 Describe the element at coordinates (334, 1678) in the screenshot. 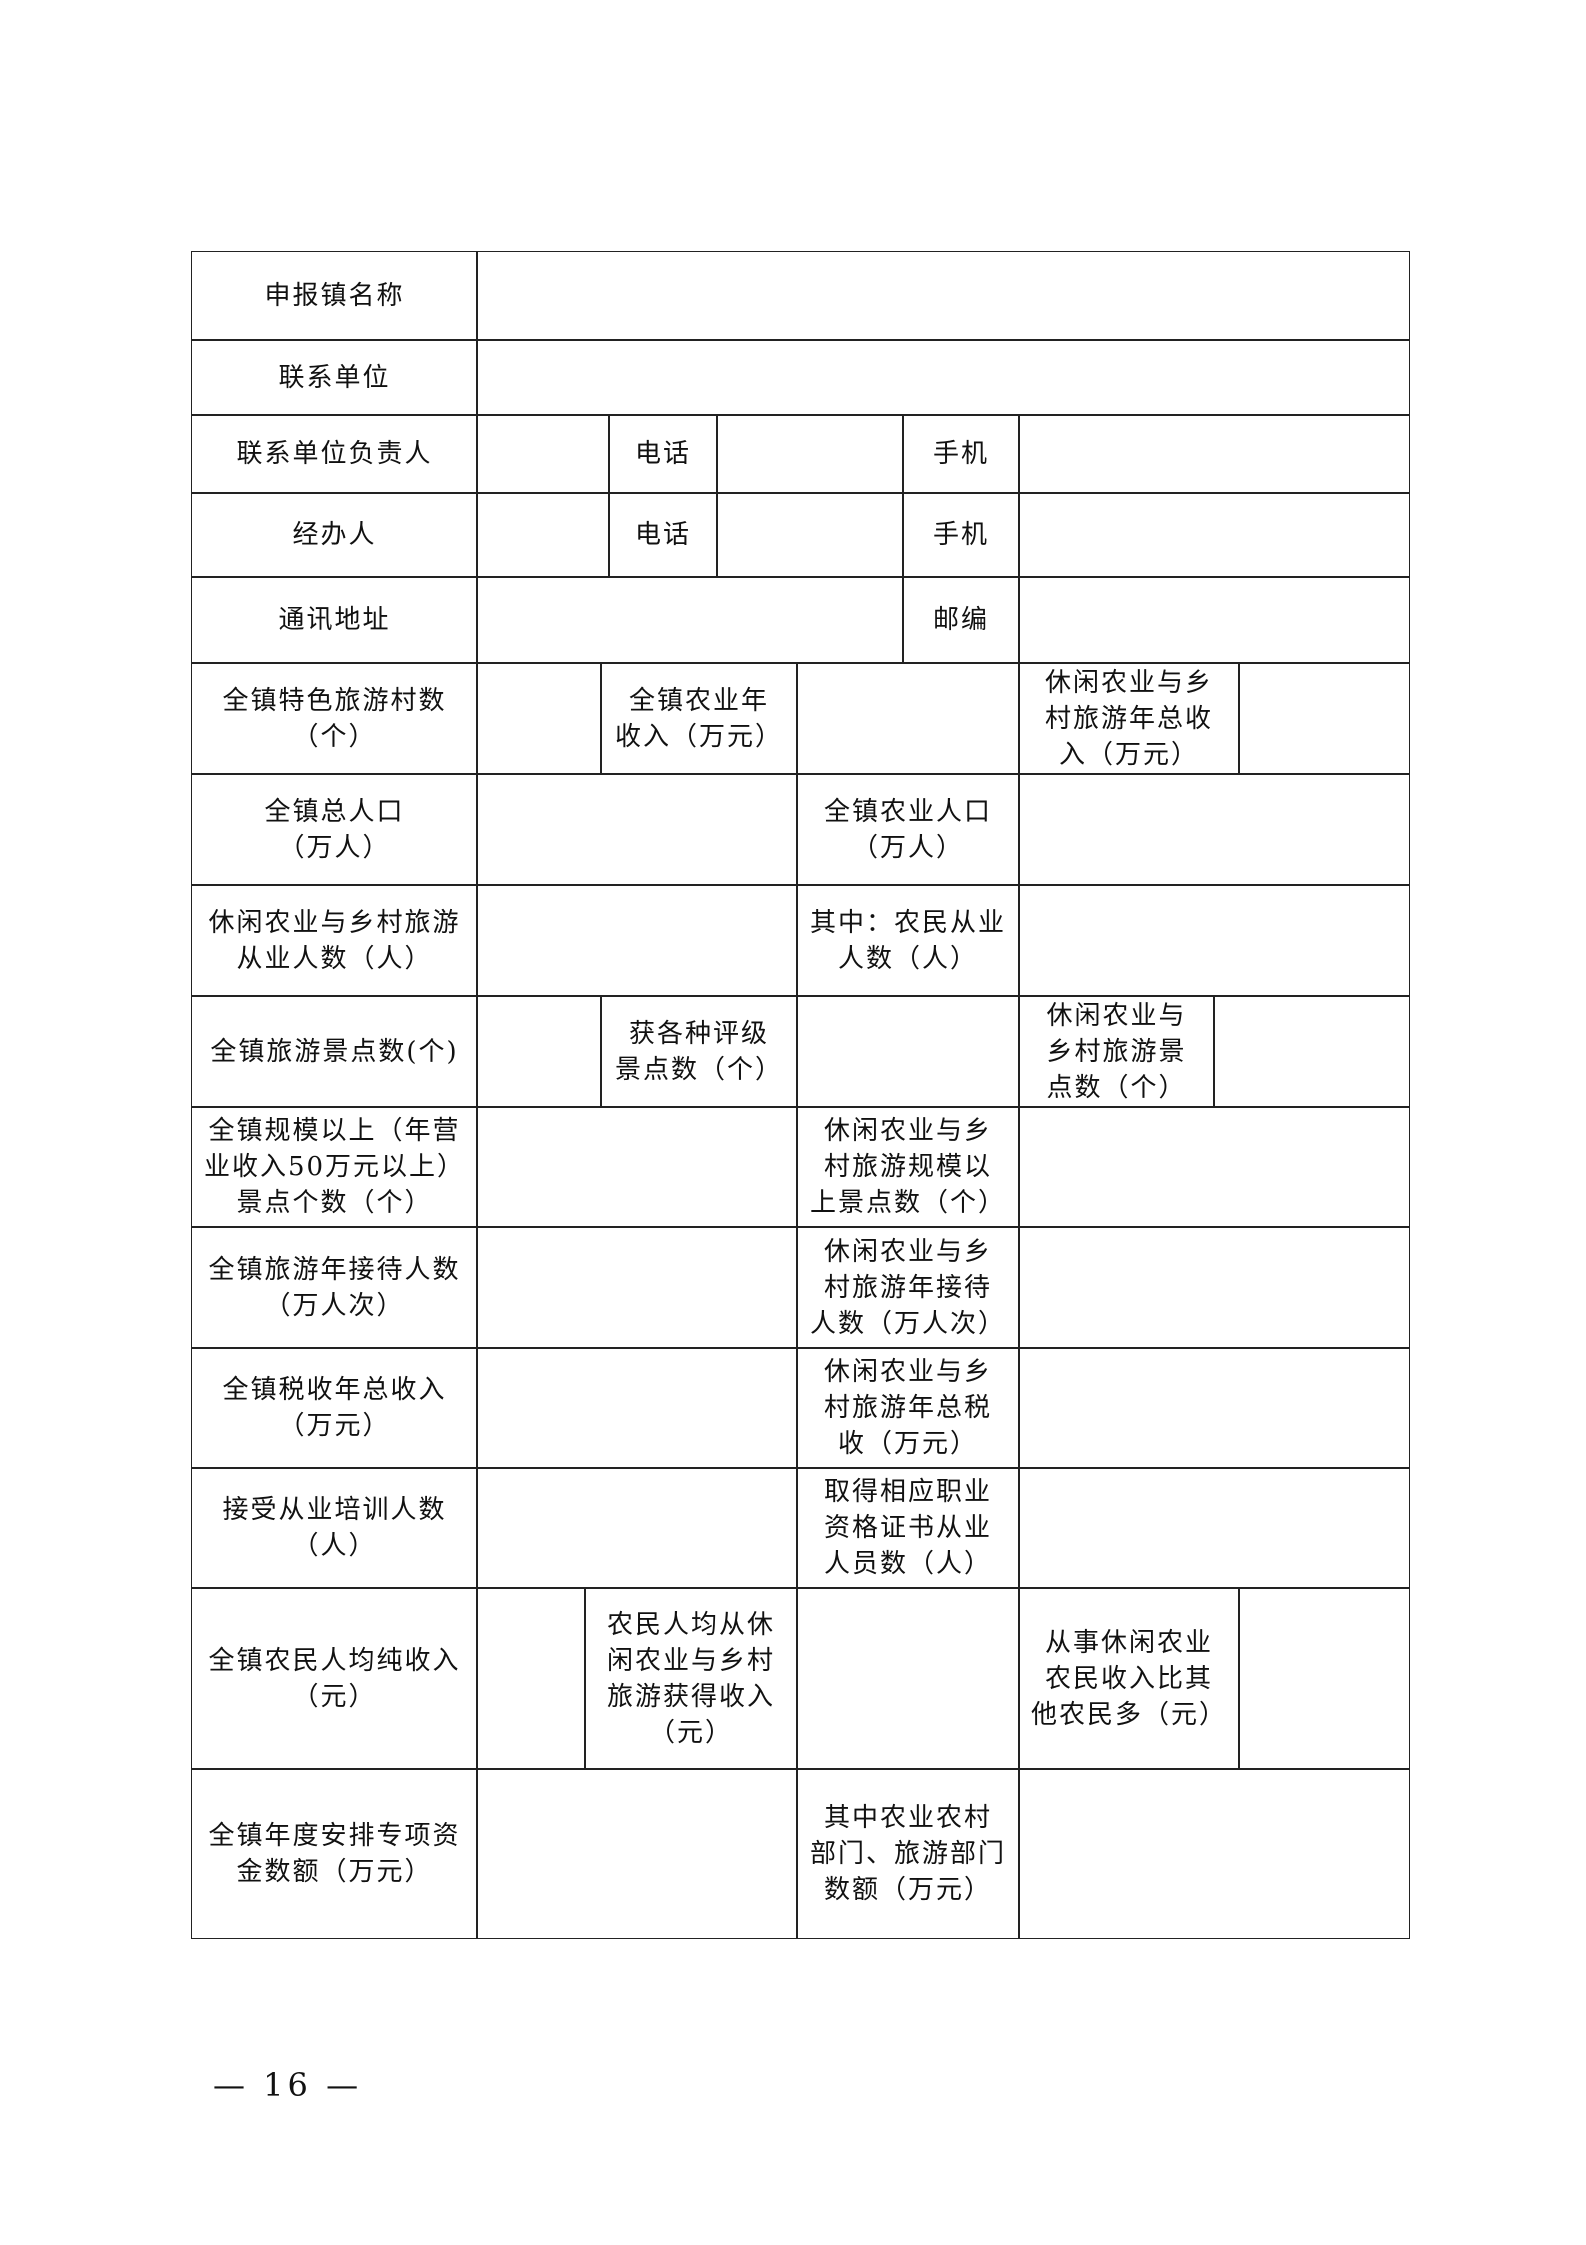

I see `label-cell: 全镇农民人均纯收入 （元）` at that location.